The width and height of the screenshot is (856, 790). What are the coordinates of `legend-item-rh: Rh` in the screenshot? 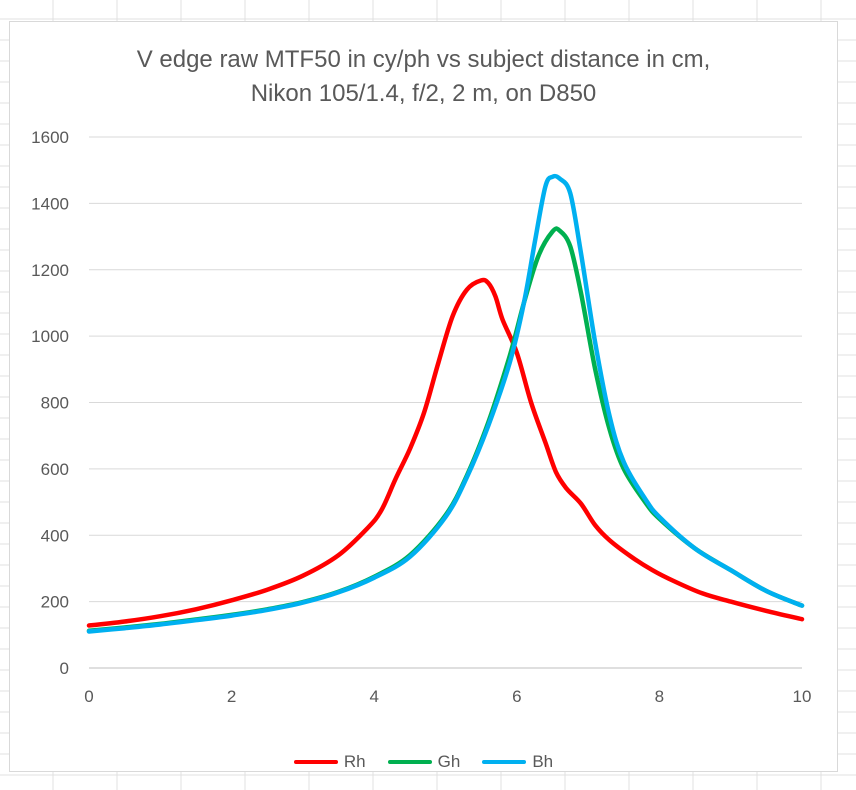 It's located at (329, 762).